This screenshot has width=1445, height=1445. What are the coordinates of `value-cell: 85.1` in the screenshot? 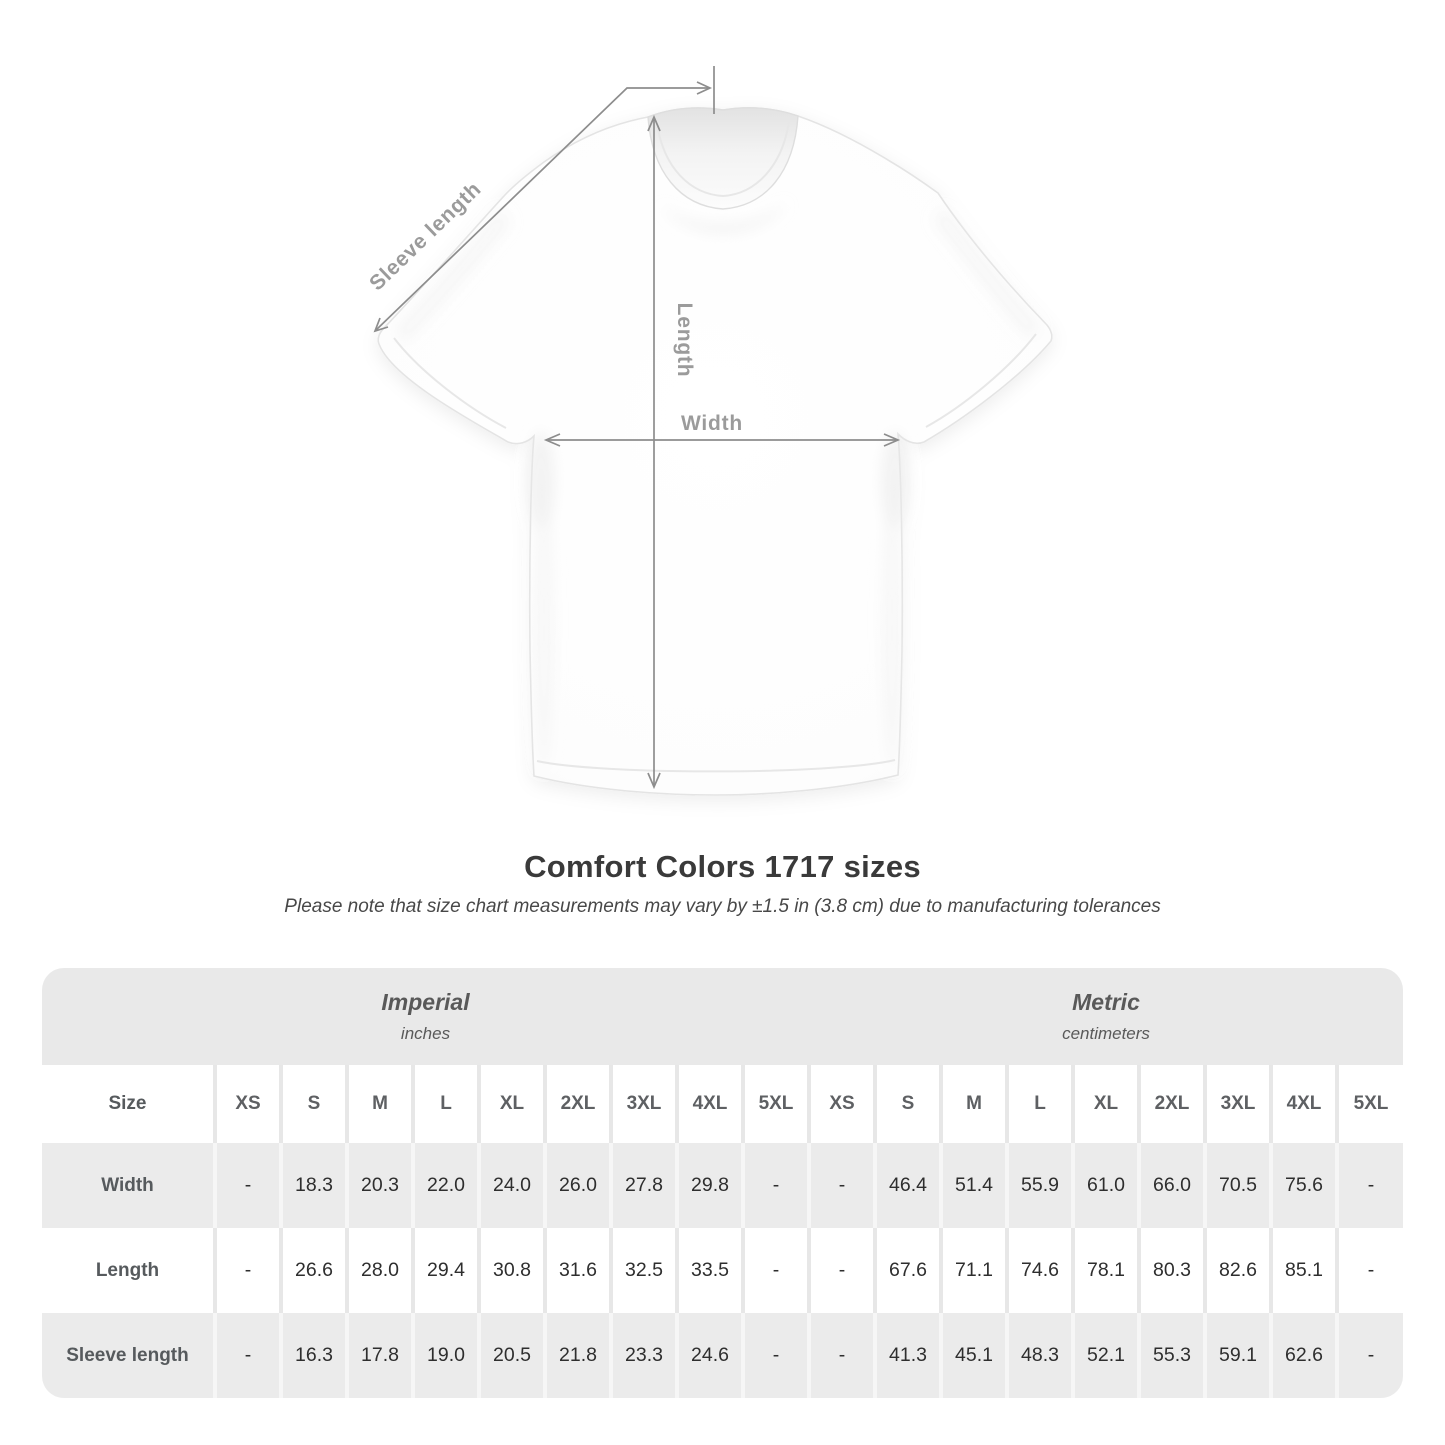 It's located at (1305, 1270).